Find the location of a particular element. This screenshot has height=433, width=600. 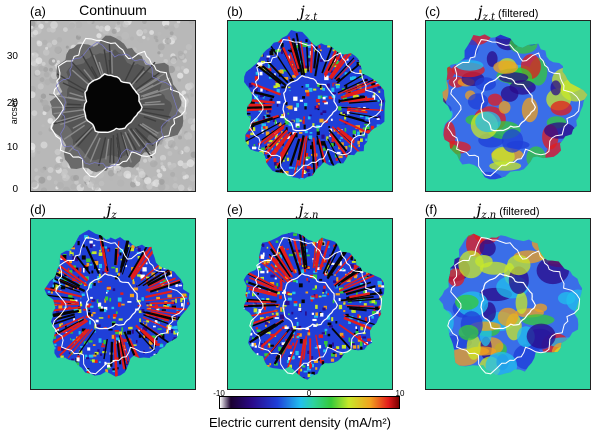

panel-title-text: Continuum is located at coordinates (113, 10).